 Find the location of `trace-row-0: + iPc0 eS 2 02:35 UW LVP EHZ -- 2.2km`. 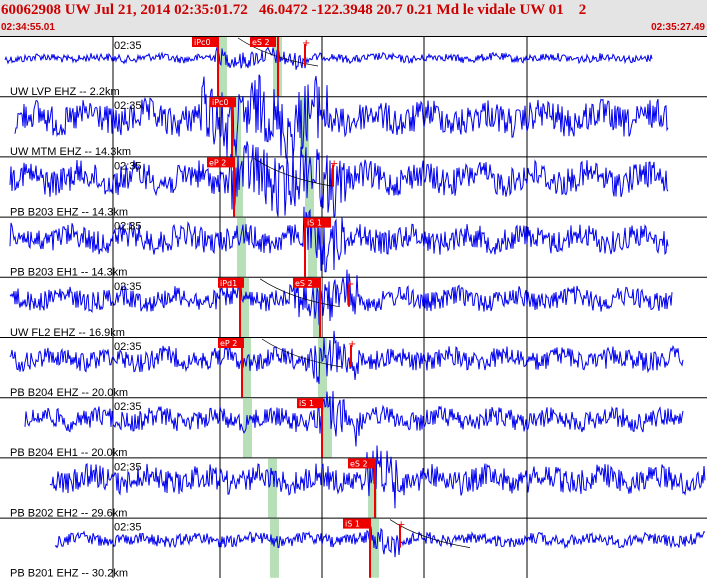

trace-row-0: + iPc0 eS 2 02:35 UW LVP EHZ -- 2.2km is located at coordinates (353, 67).